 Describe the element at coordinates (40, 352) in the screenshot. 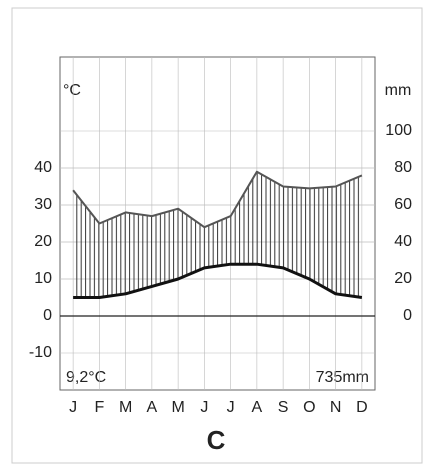

I see `y-tick-label: -10` at that location.